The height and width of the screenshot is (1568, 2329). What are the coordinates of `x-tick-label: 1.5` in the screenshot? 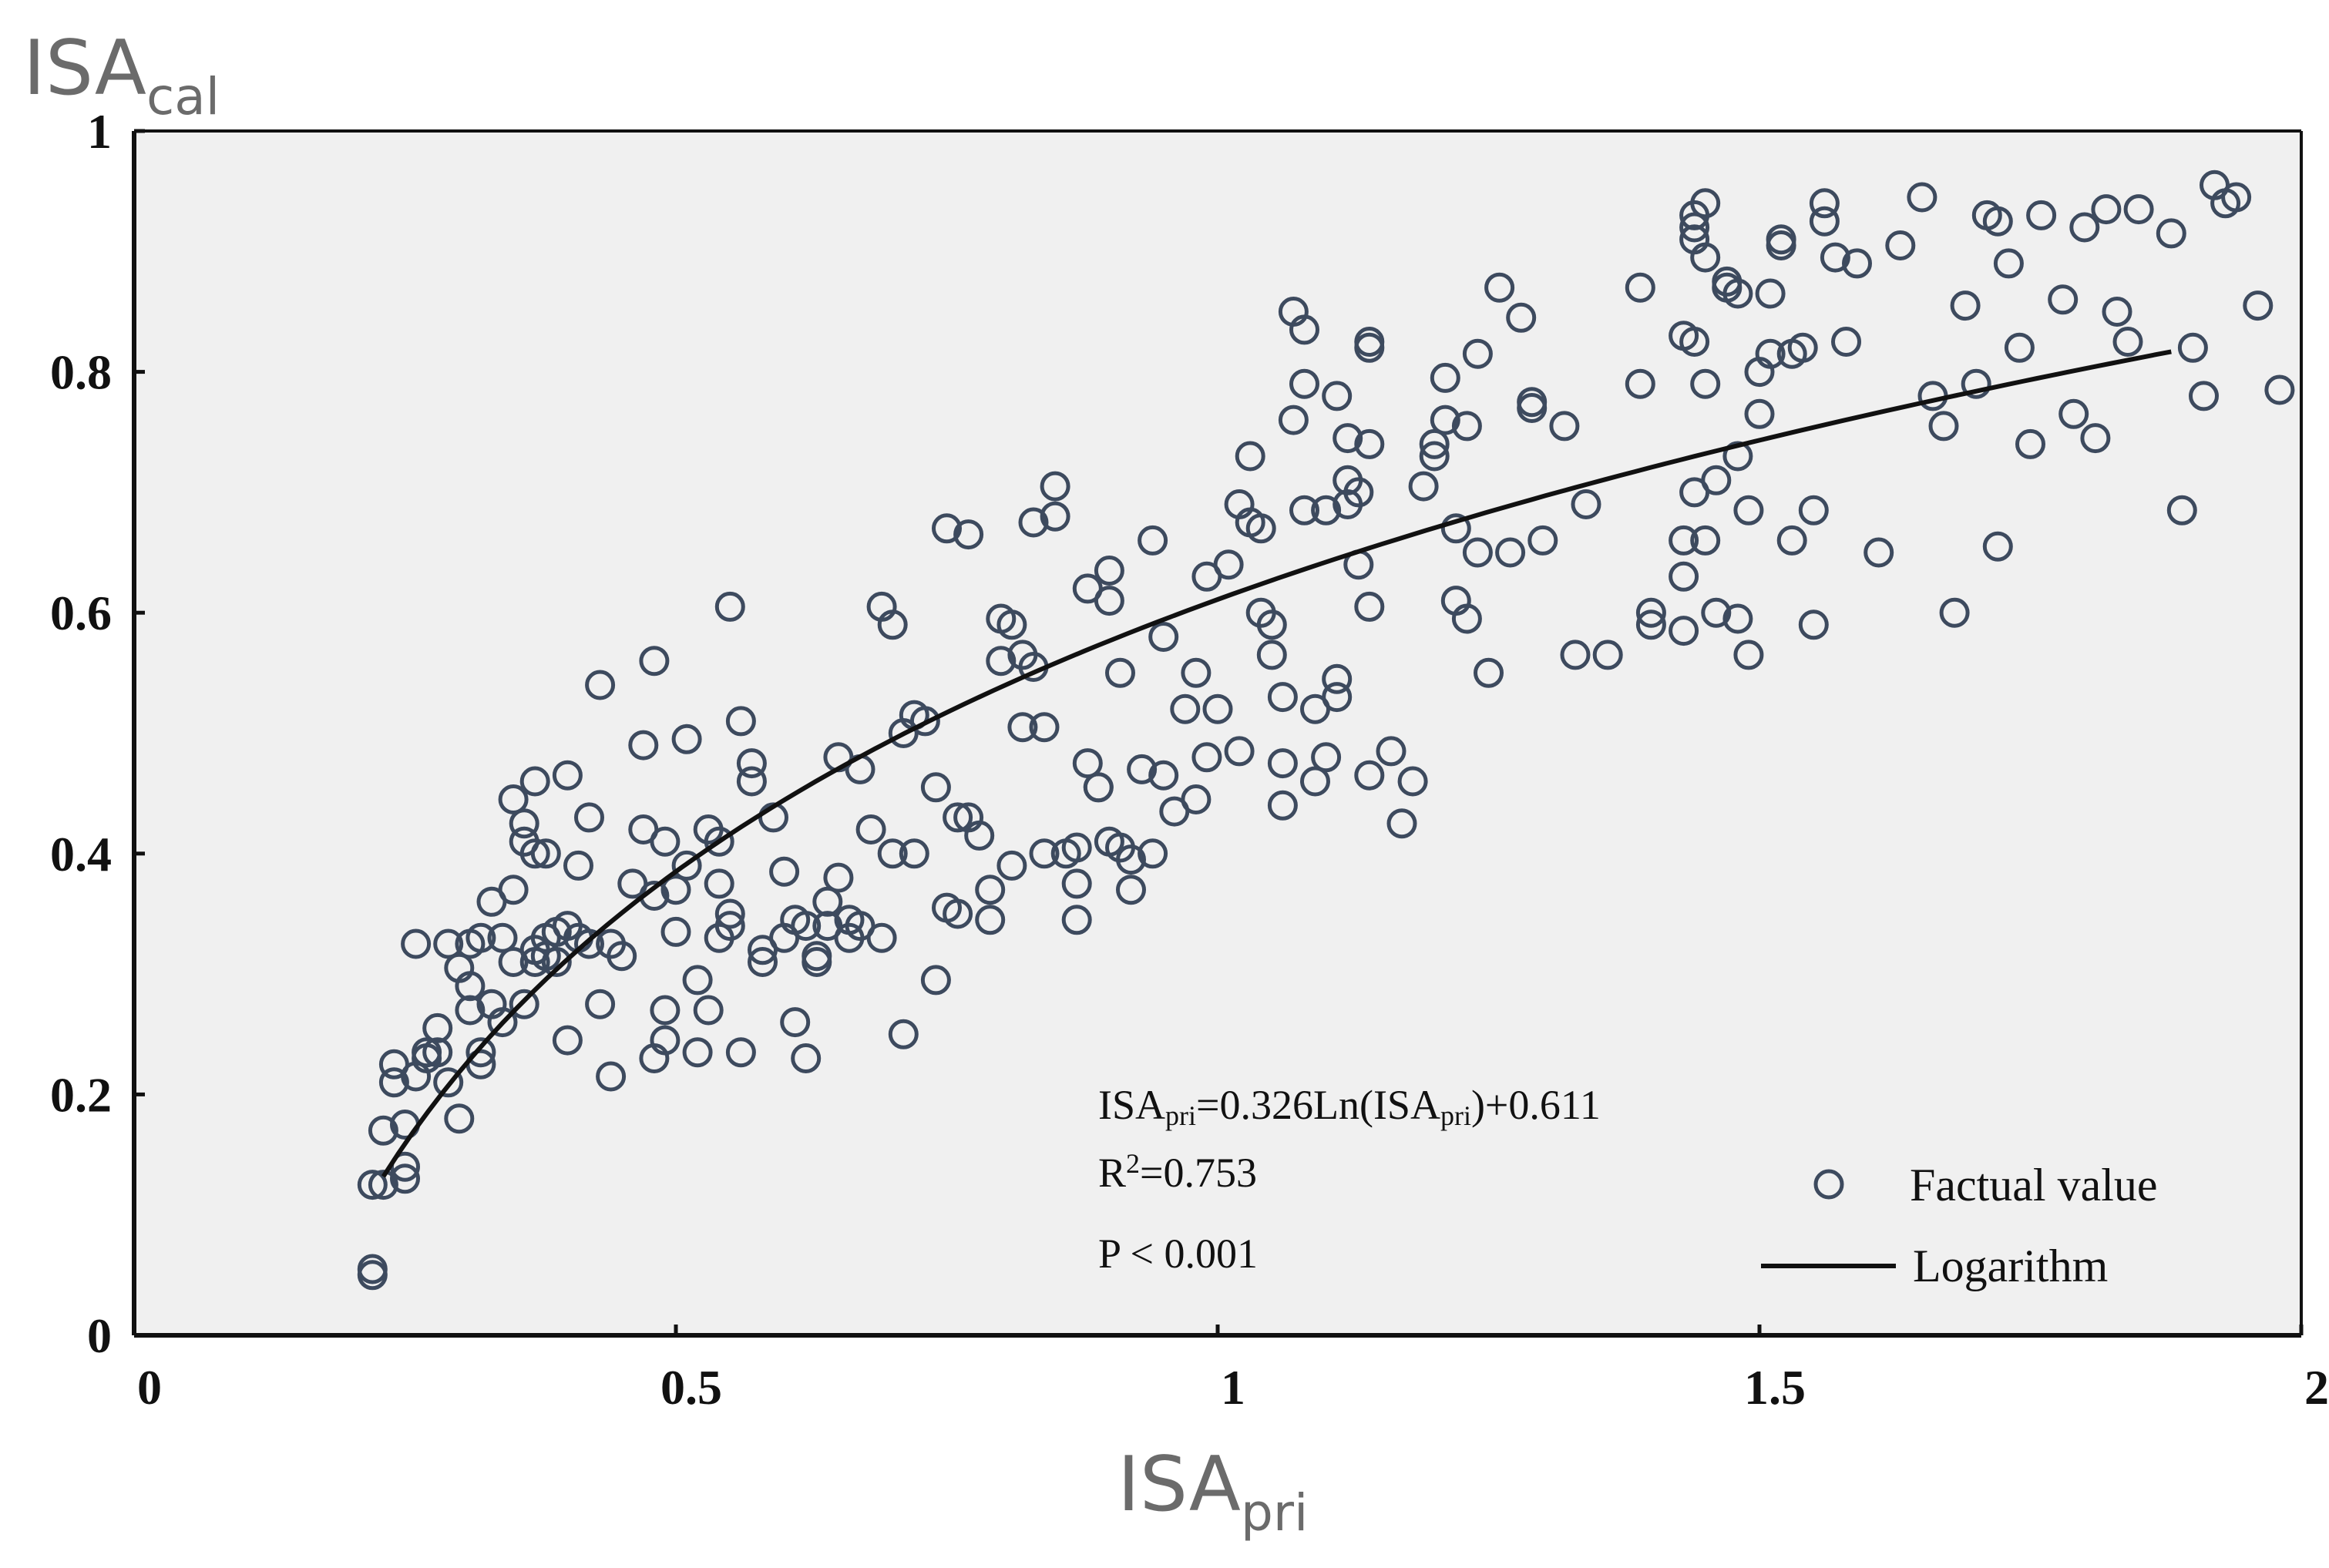 It's located at (1775, 1387).